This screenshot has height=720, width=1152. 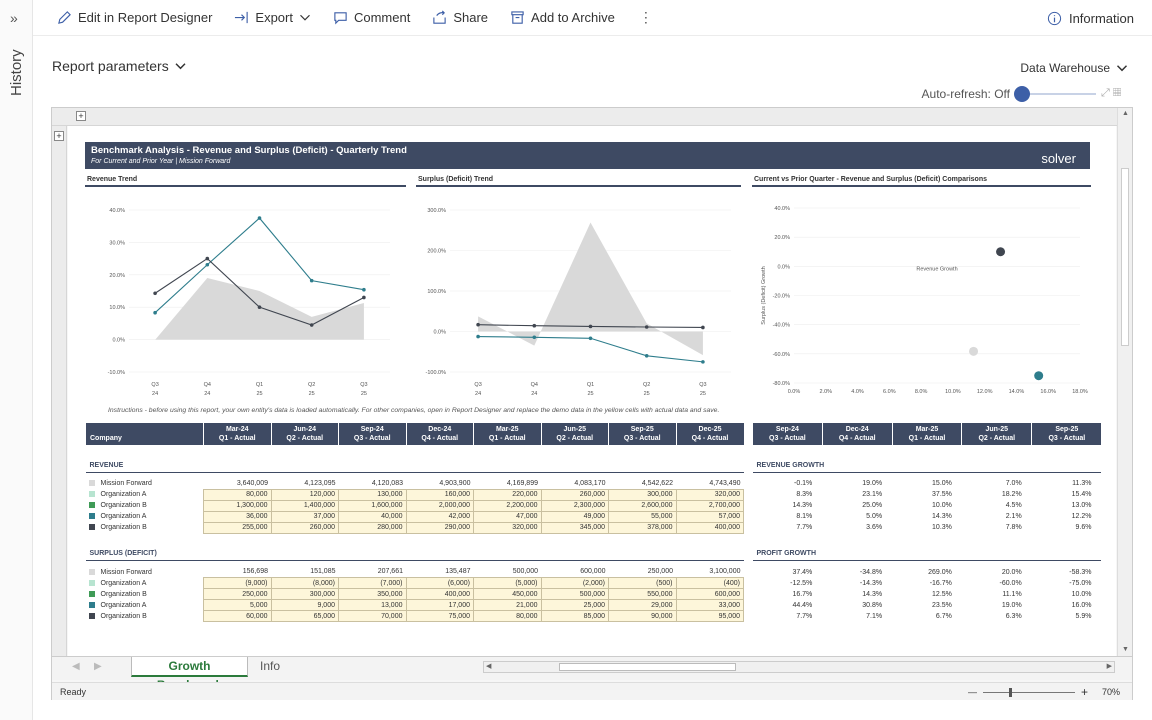 What do you see at coordinates (439, 605) in the screenshot?
I see `value-cell: 17,000` at bounding box center [439, 605].